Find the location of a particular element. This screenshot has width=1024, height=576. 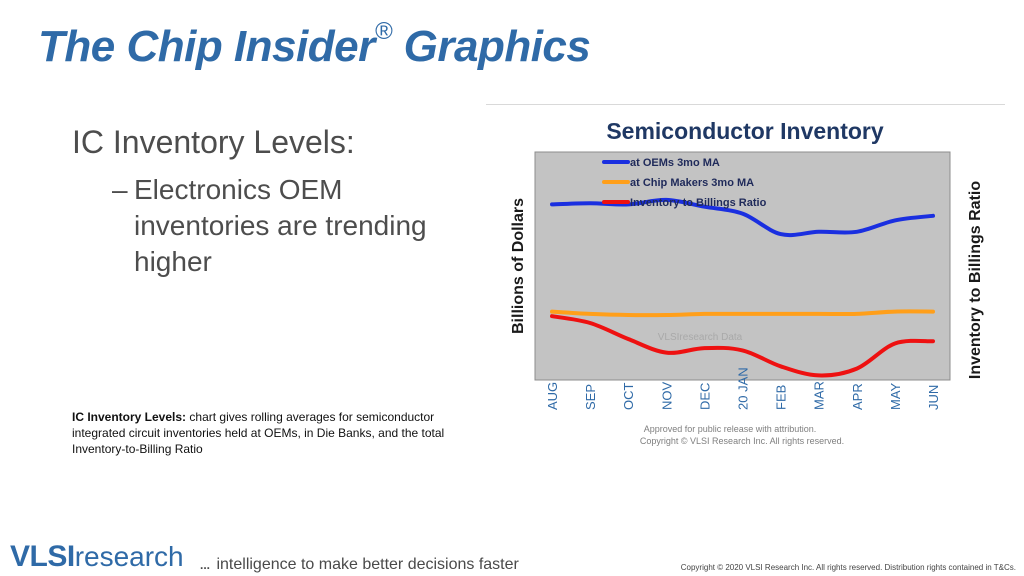

vlsi-research-logo: VLSIresearch is located at coordinates (97, 556).